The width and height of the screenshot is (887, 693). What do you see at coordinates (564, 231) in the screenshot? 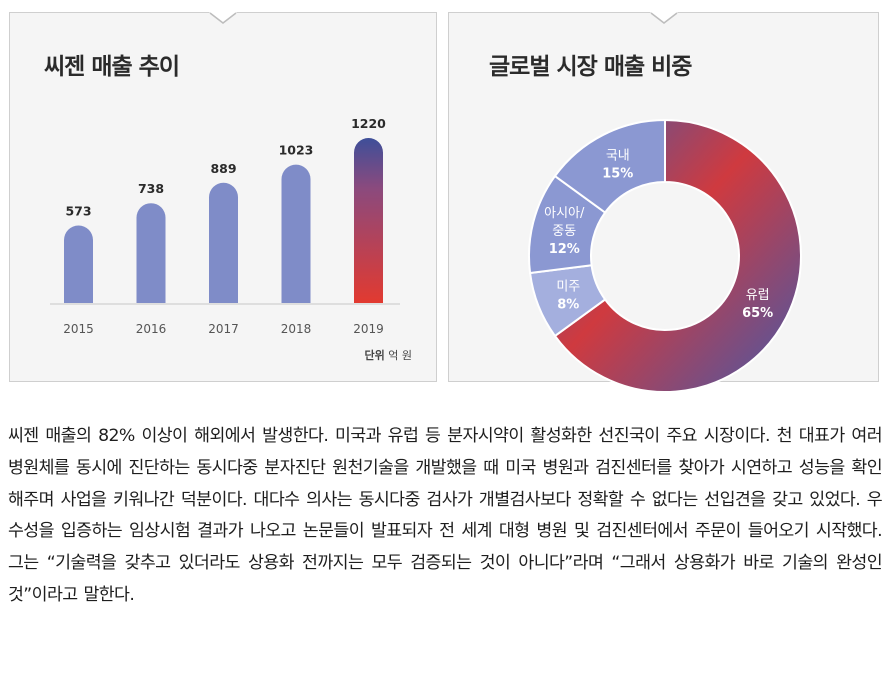
I see `slice-name-label: 중동` at bounding box center [564, 231].